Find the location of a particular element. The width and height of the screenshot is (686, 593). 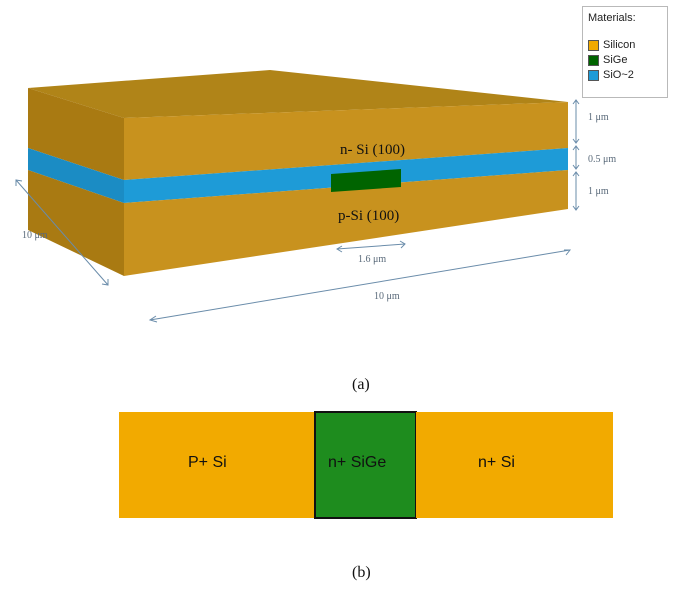

n-sige-label: n+ SiGe is located at coordinates (357, 462).